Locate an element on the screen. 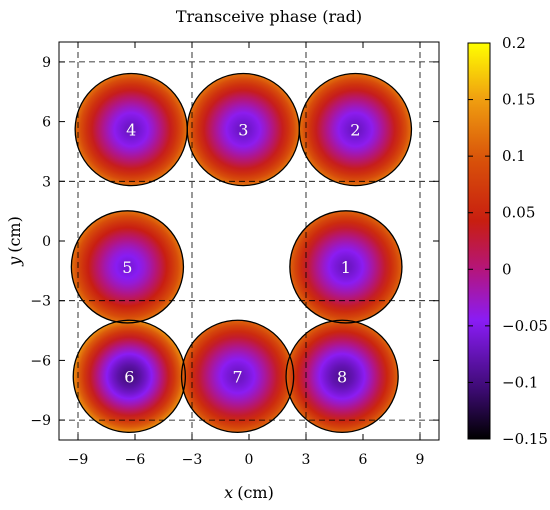  coil-5-phase-map is located at coordinates (127, 266).